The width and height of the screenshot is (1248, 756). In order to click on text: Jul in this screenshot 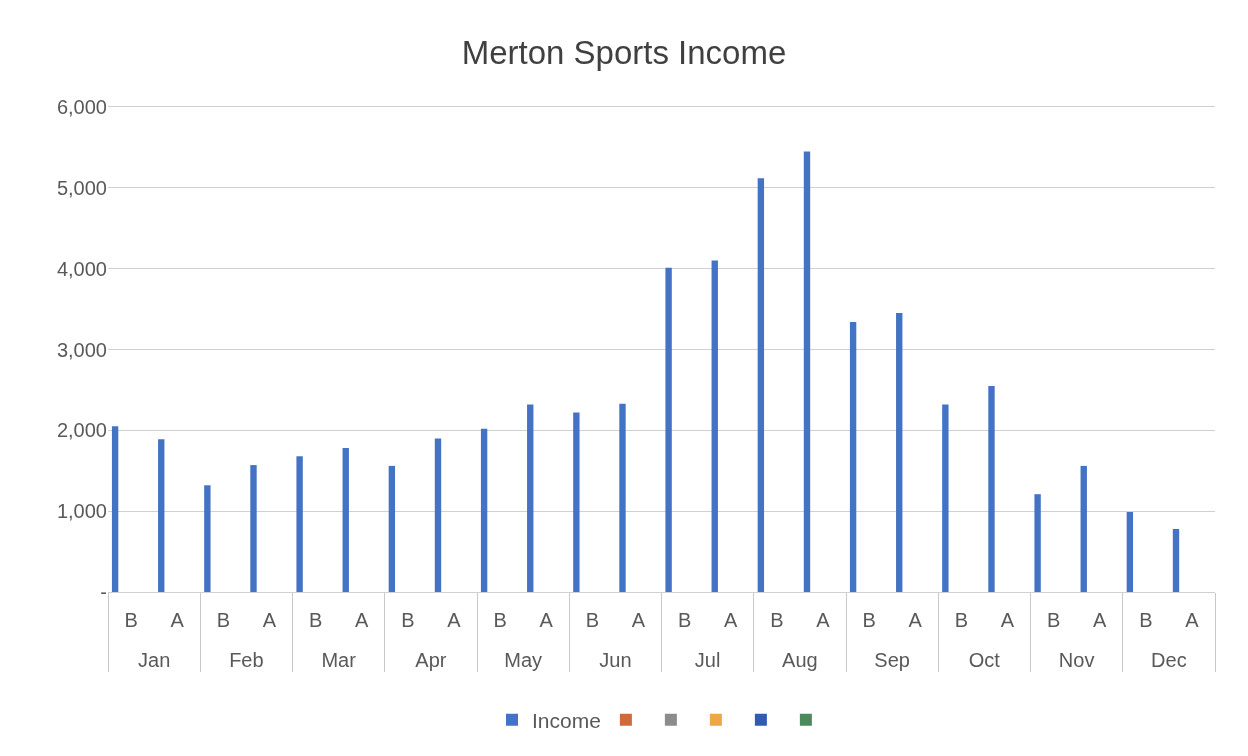, I will do `click(707, 660)`.